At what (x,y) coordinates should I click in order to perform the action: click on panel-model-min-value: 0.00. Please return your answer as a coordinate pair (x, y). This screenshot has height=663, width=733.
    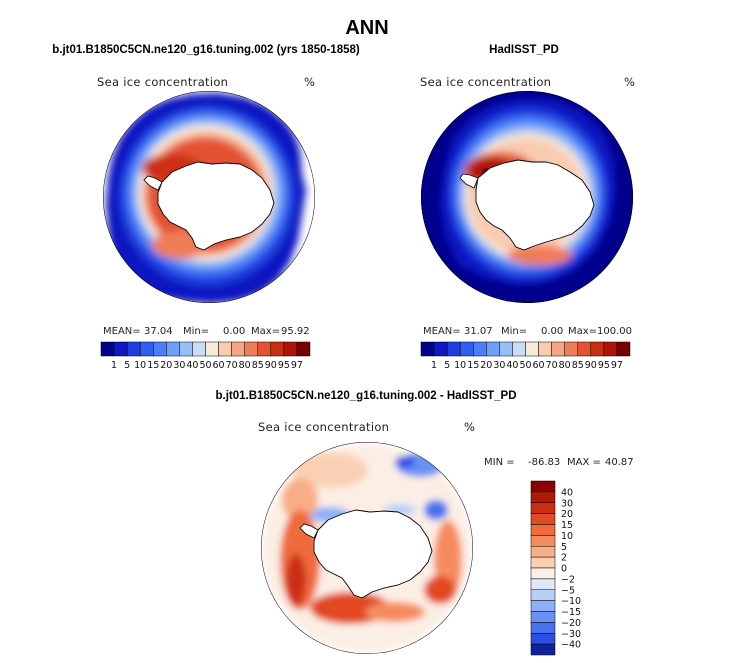
    Looking at the image, I should click on (234, 331).